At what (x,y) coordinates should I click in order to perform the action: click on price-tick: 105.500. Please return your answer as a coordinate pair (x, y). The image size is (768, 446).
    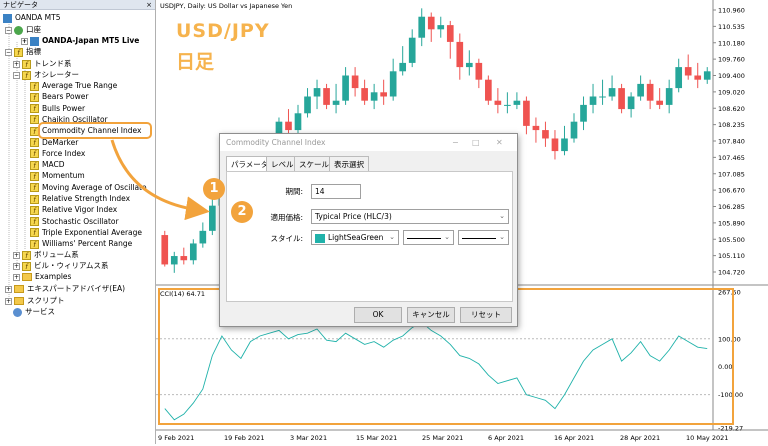
    Looking at the image, I should click on (731, 240).